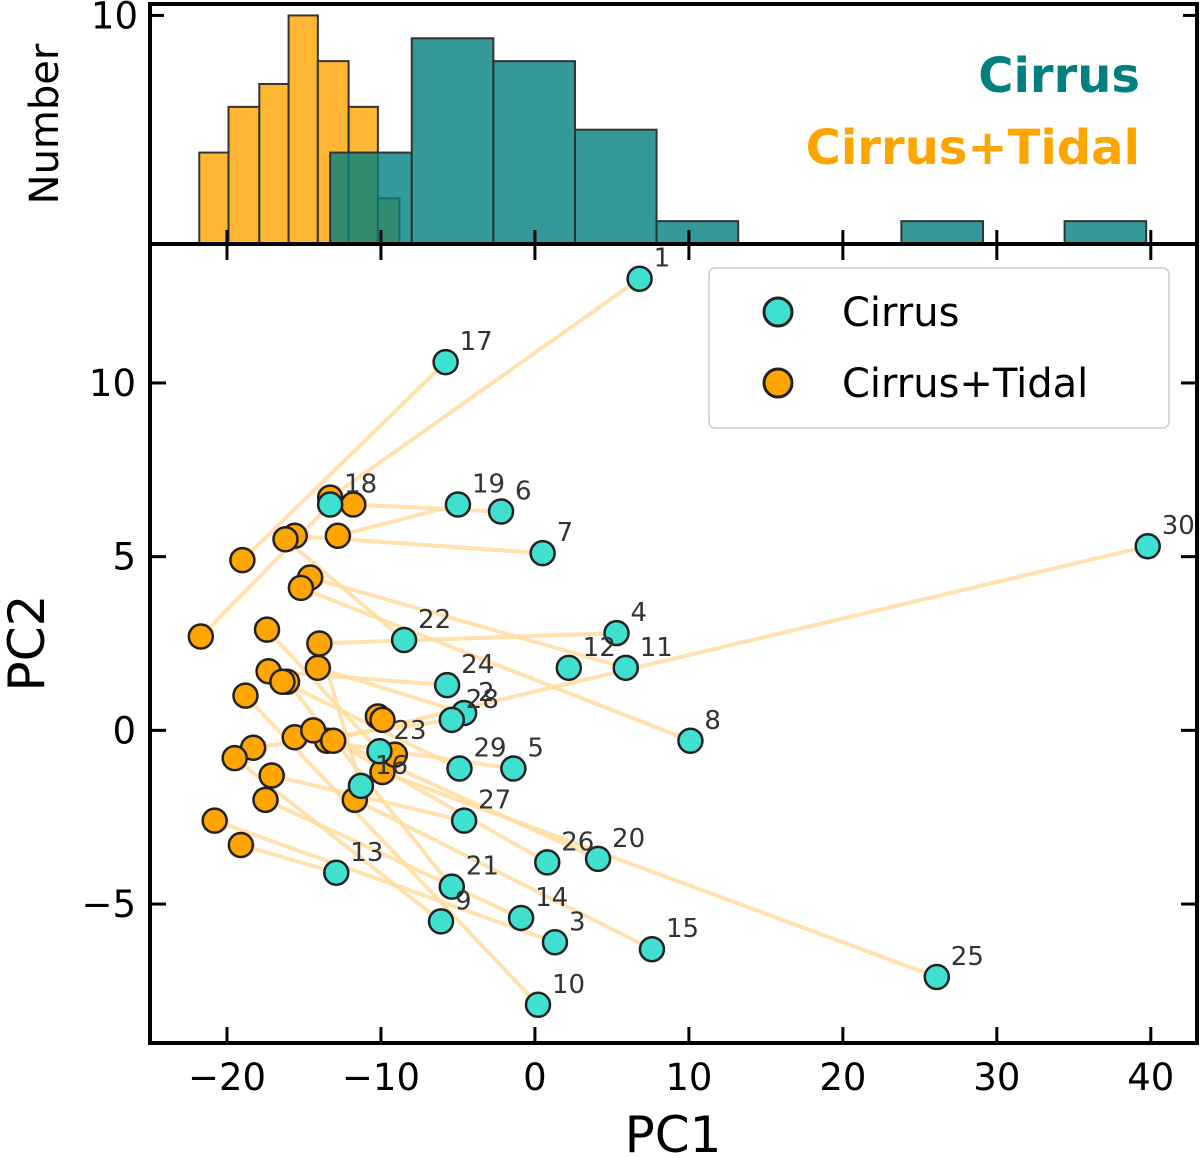 This screenshot has height=1158, width=1200. Describe the element at coordinates (842, 1077) in the screenshot. I see `x-tick-label: 20` at that location.